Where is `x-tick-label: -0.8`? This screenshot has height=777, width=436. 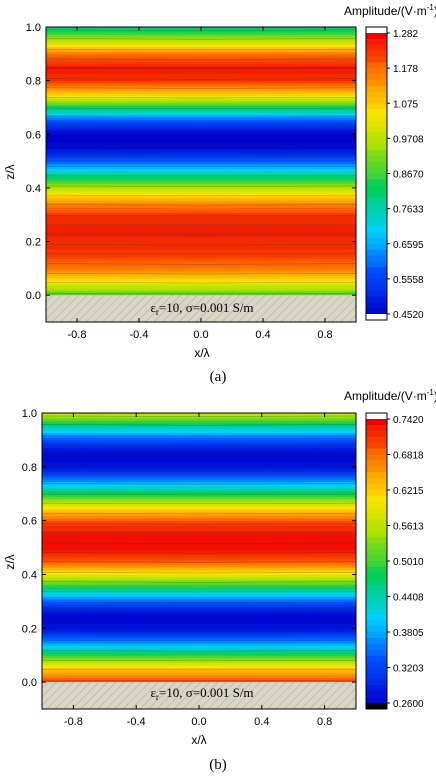
x-tick-label: -0.8 is located at coordinates (77, 335).